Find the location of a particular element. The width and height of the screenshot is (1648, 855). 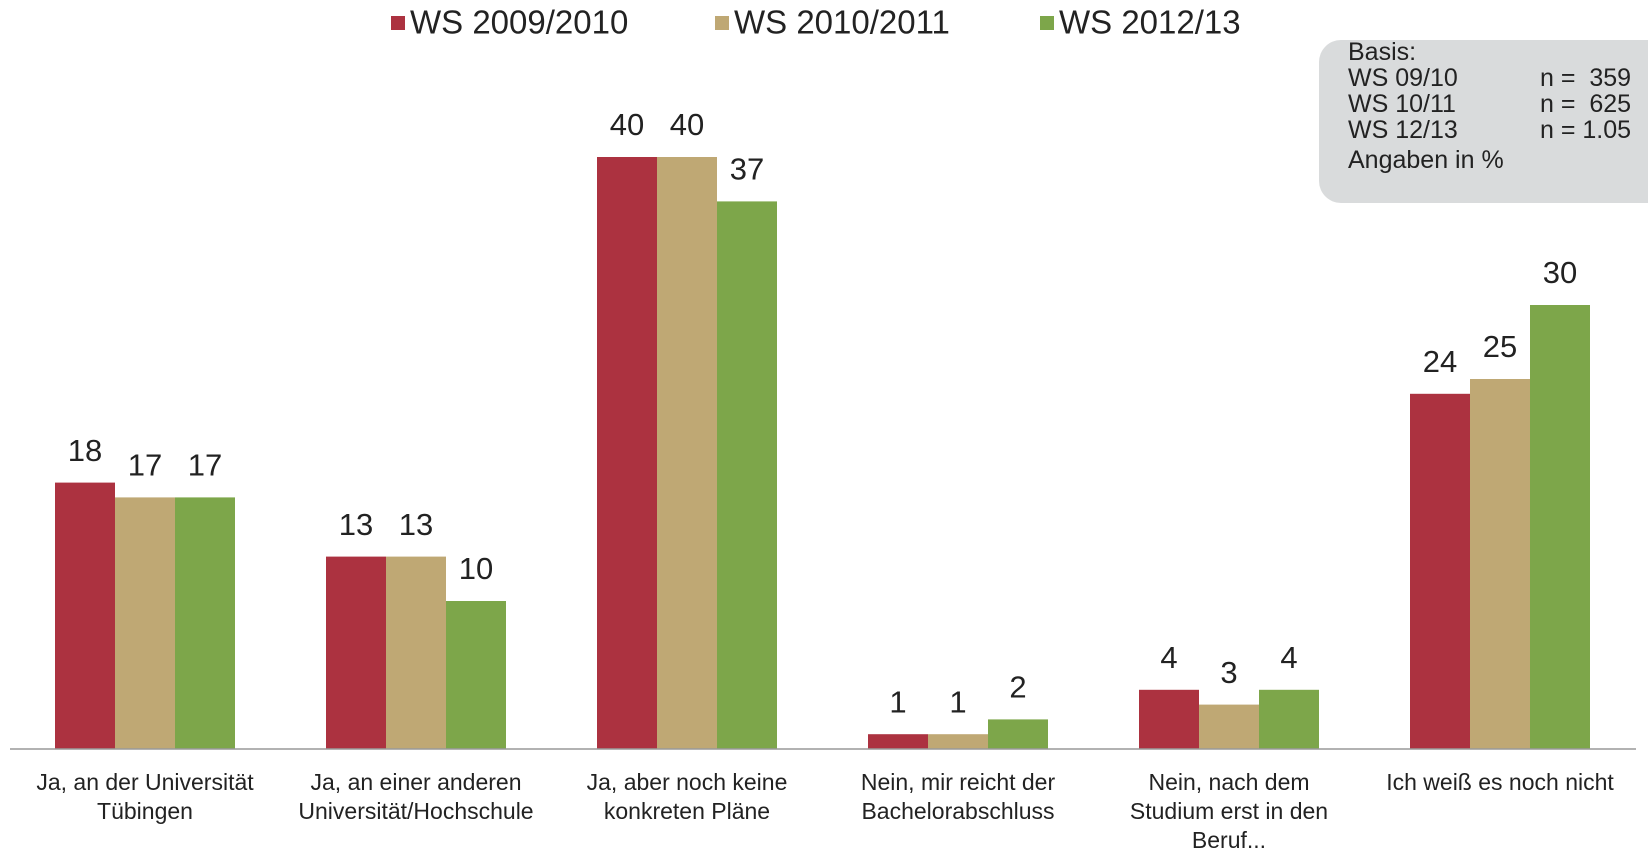

data-label: 37 is located at coordinates (747, 169).